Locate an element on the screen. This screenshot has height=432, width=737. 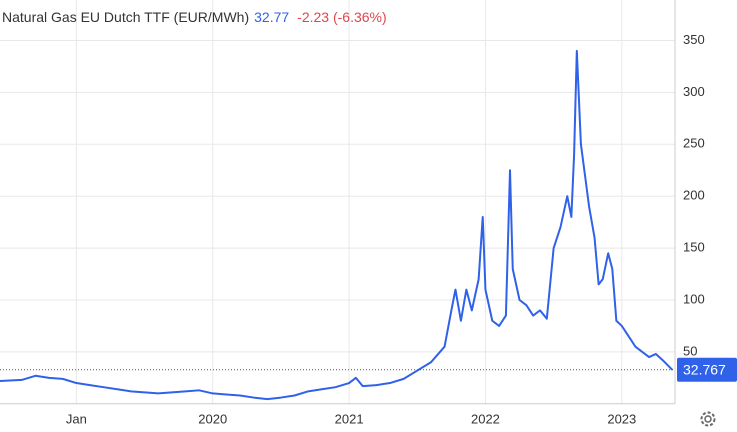
x-tick-label: 2021 is located at coordinates (349, 418).